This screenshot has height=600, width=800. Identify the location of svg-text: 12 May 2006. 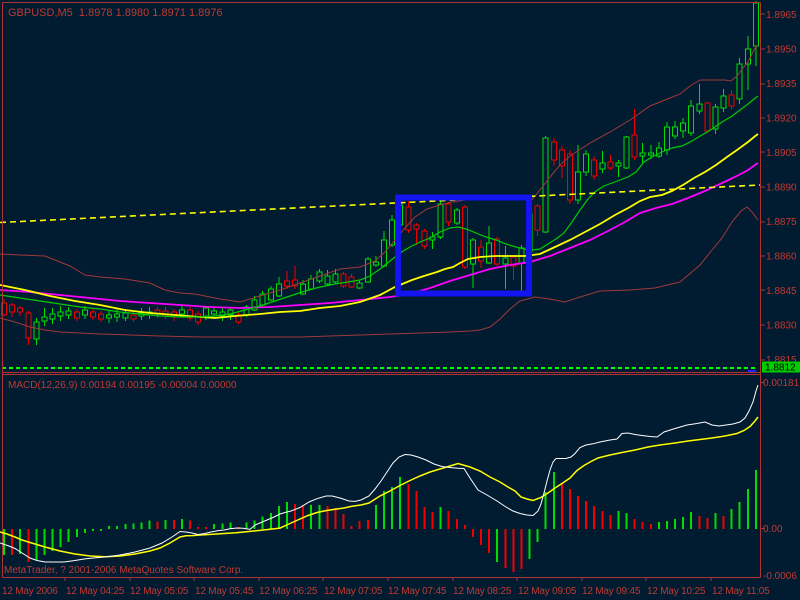
(30, 591).